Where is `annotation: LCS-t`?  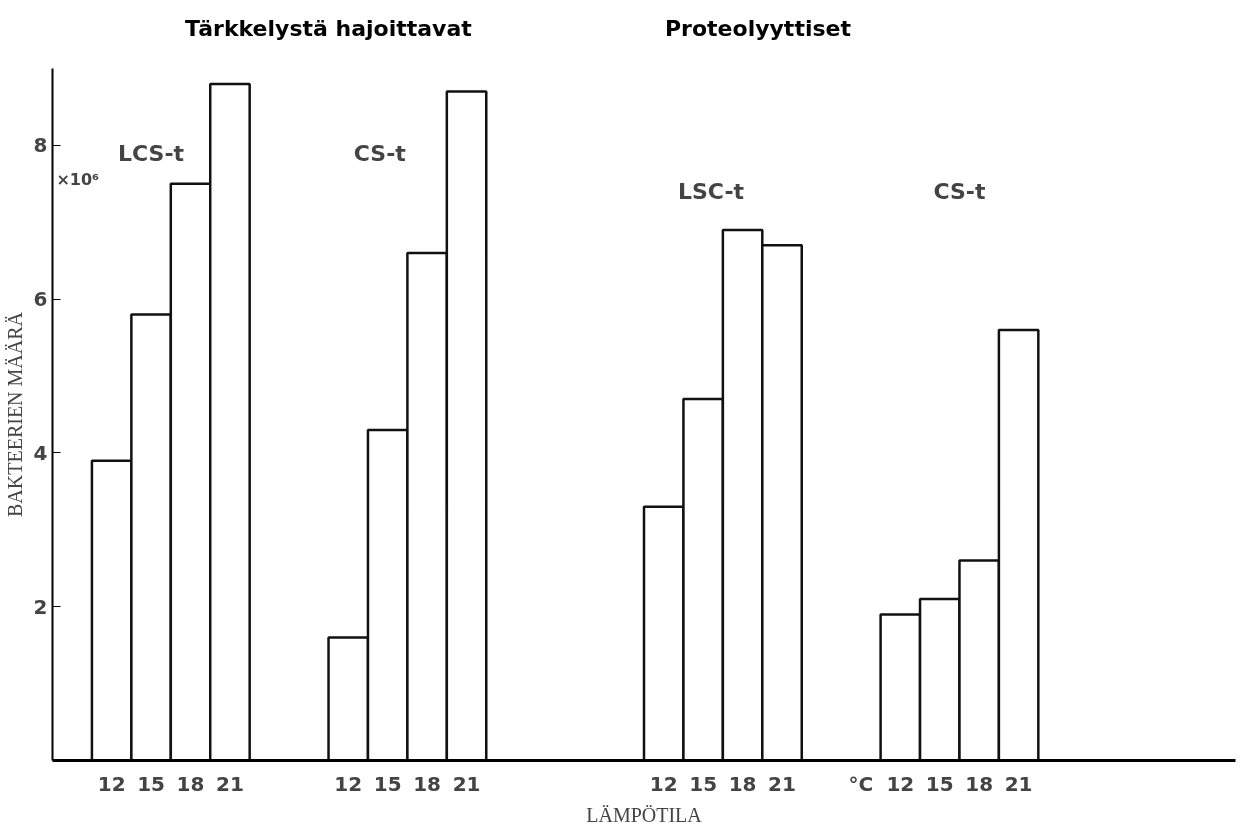
annotation: LCS-t is located at coordinates (151, 153).